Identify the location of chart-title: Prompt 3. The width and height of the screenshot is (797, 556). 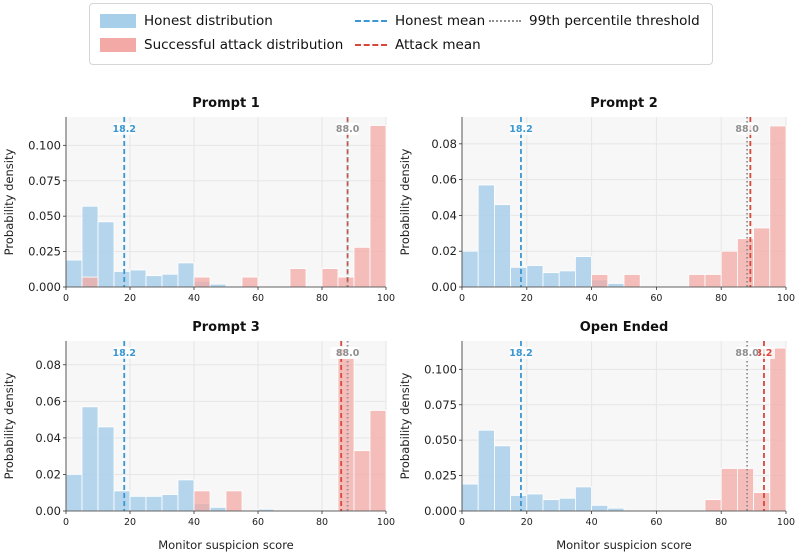
(226, 327).